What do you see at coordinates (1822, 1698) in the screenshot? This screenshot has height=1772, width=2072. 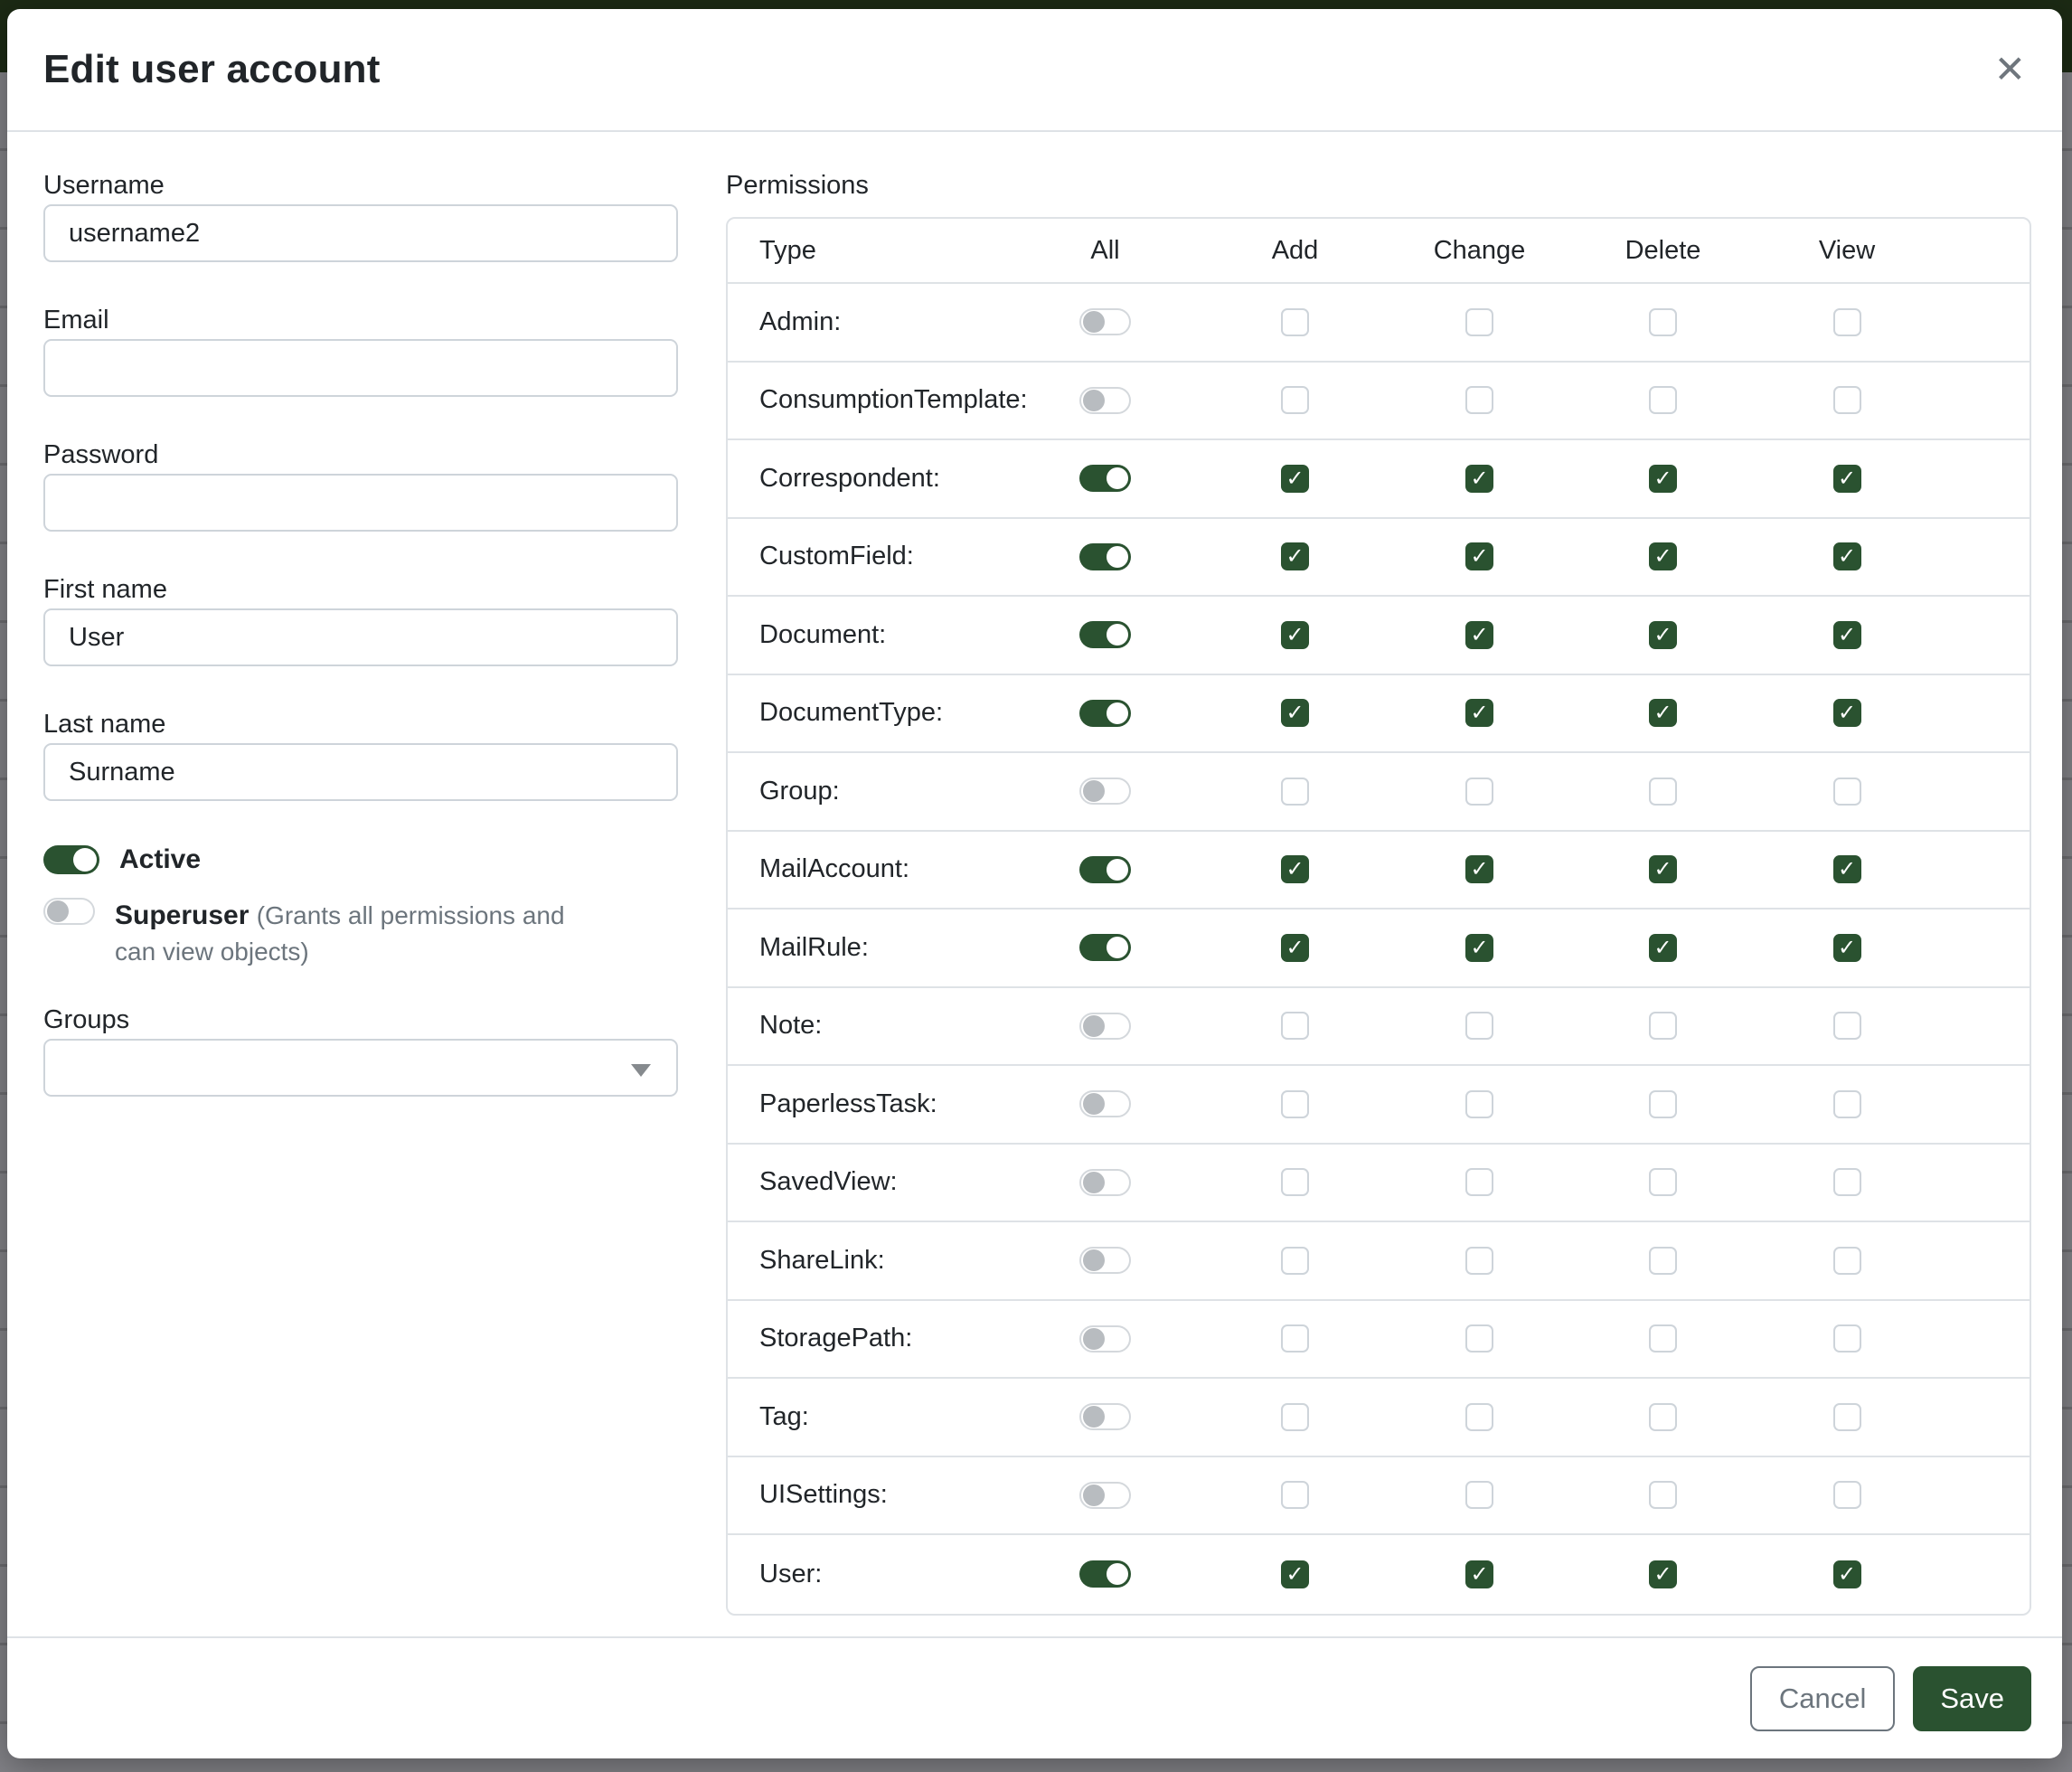 I see `cancel-button: Cancel` at bounding box center [1822, 1698].